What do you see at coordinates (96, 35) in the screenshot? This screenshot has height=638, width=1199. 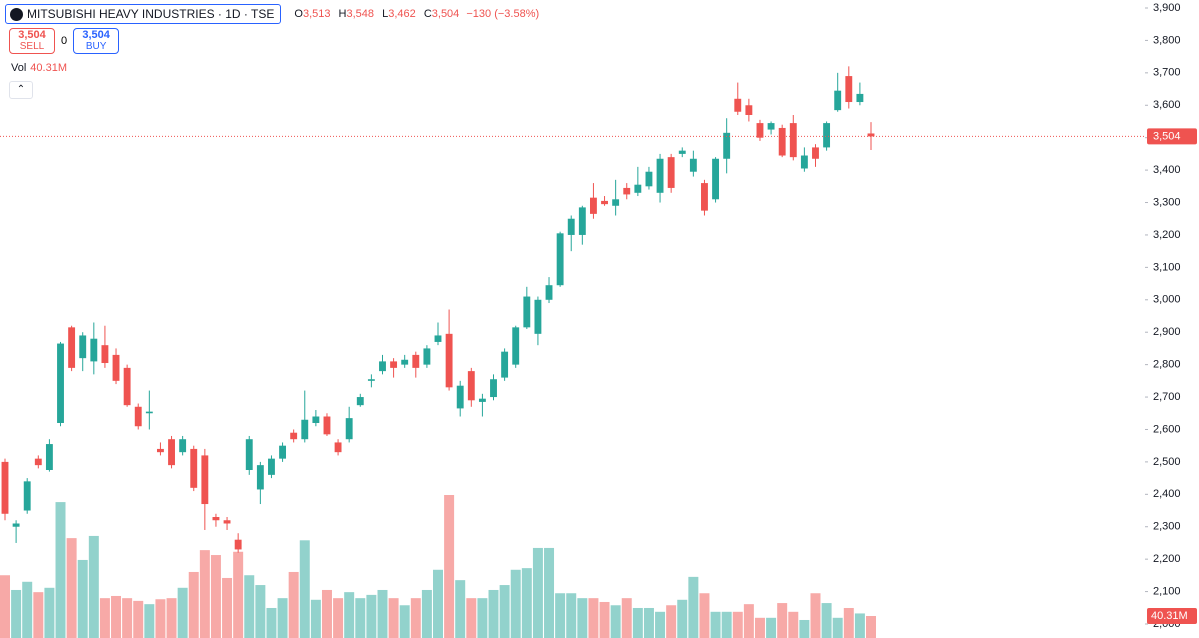 I see `buy-price: 3,504` at bounding box center [96, 35].